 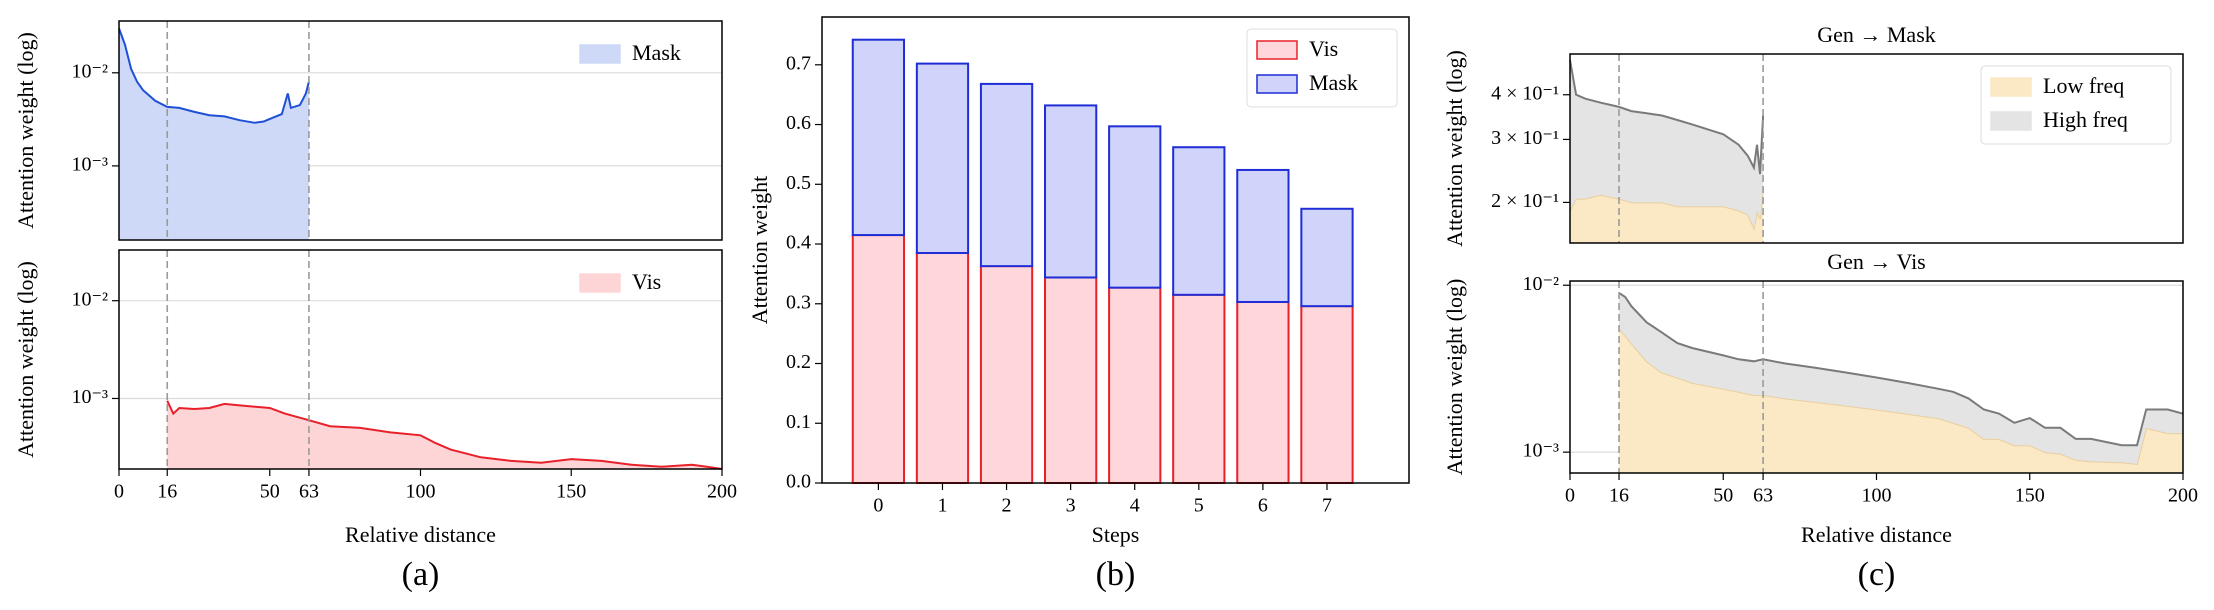 What do you see at coordinates (942, 506) in the screenshot?
I see `x-tick-label: 1` at bounding box center [942, 506].